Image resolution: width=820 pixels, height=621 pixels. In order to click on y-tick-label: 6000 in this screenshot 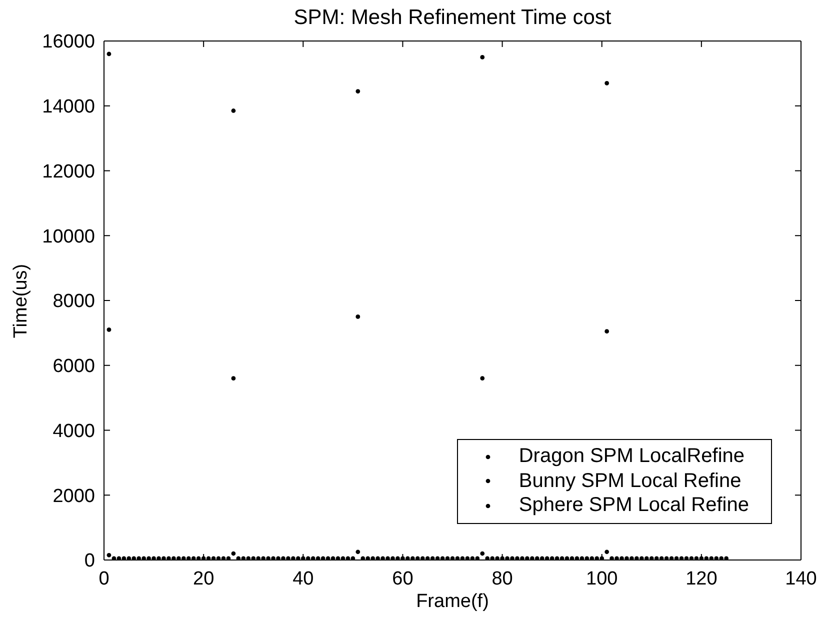, I will do `click(73, 367)`.